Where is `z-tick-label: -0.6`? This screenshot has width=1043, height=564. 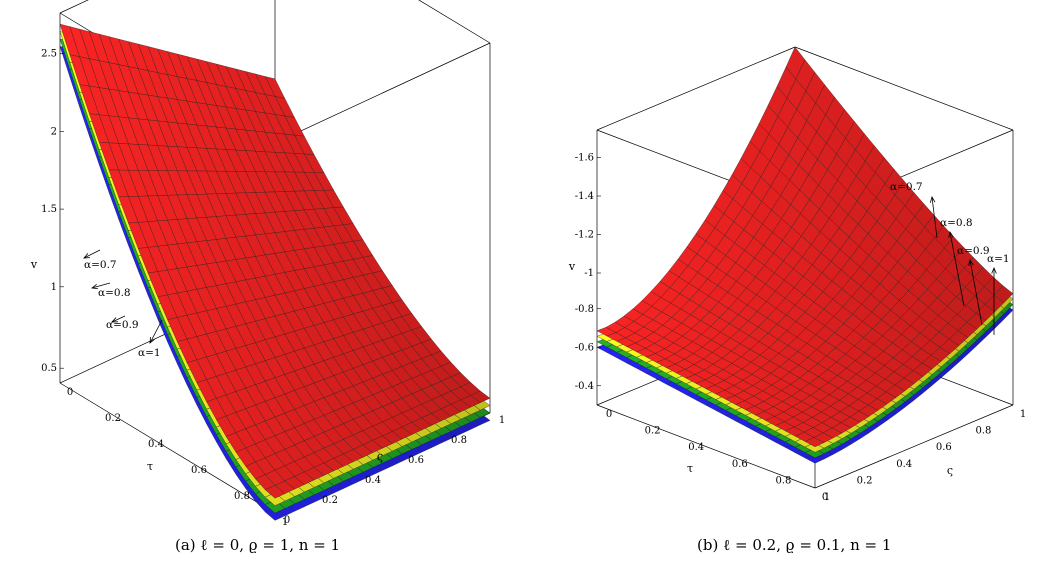
z-tick-label: -0.6 is located at coordinates (584, 347).